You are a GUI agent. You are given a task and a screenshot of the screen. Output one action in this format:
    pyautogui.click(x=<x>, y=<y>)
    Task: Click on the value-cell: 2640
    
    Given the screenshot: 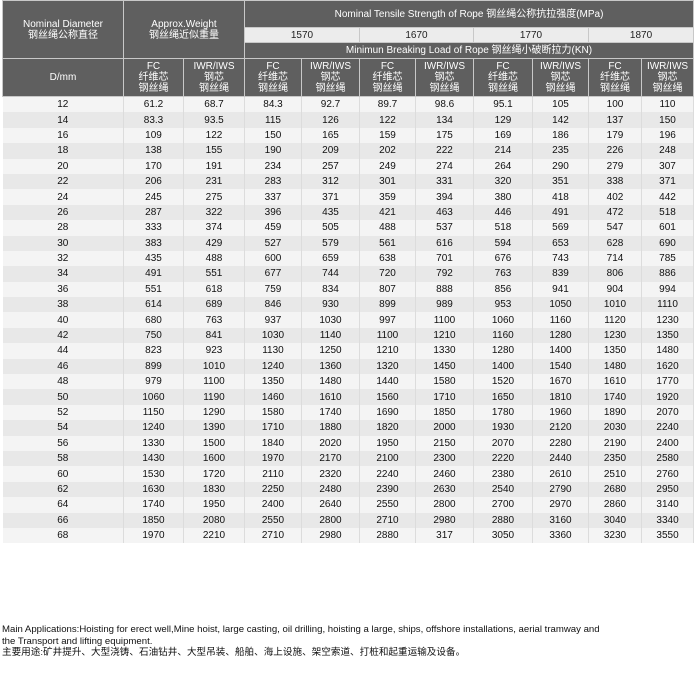 What is the action you would take?
    pyautogui.click(x=330, y=505)
    